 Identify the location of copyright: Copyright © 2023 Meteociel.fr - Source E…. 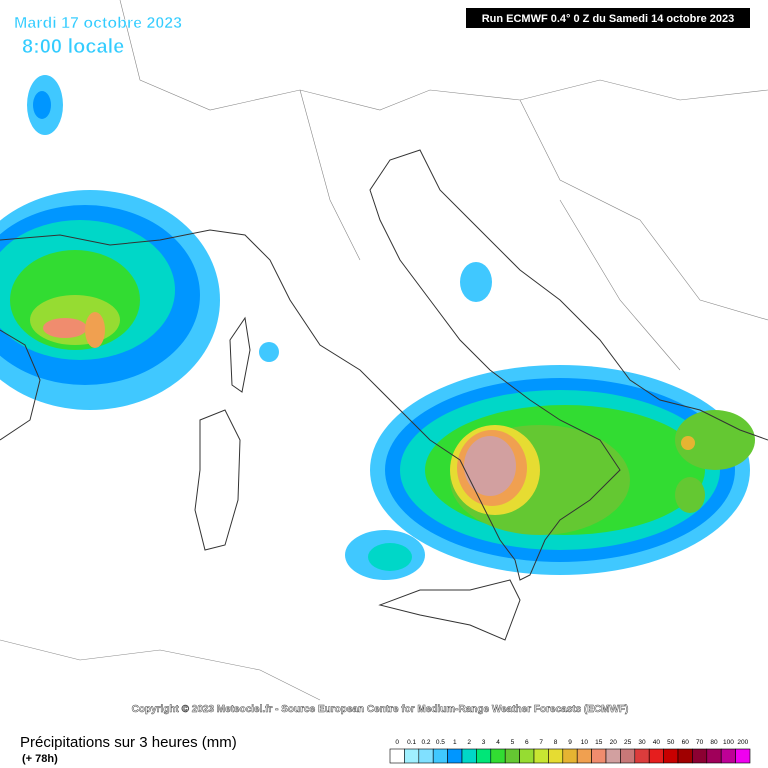
(380, 709).